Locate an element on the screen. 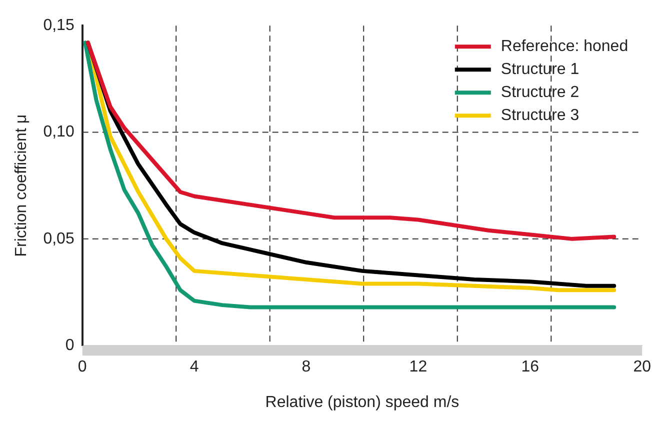 The width and height of the screenshot is (671, 424). legend-label: Structure 1 is located at coordinates (540, 69).